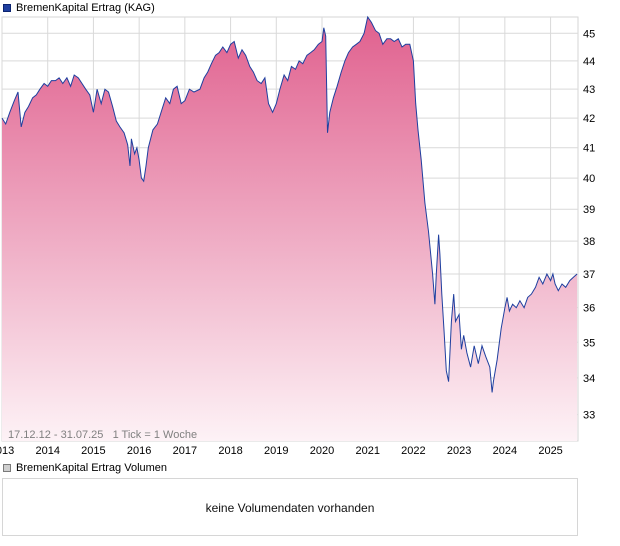 Image resolution: width=620 pixels, height=546 pixels. Describe the element at coordinates (589, 149) in the screenshot. I see `y-tick-label: 41` at that location.